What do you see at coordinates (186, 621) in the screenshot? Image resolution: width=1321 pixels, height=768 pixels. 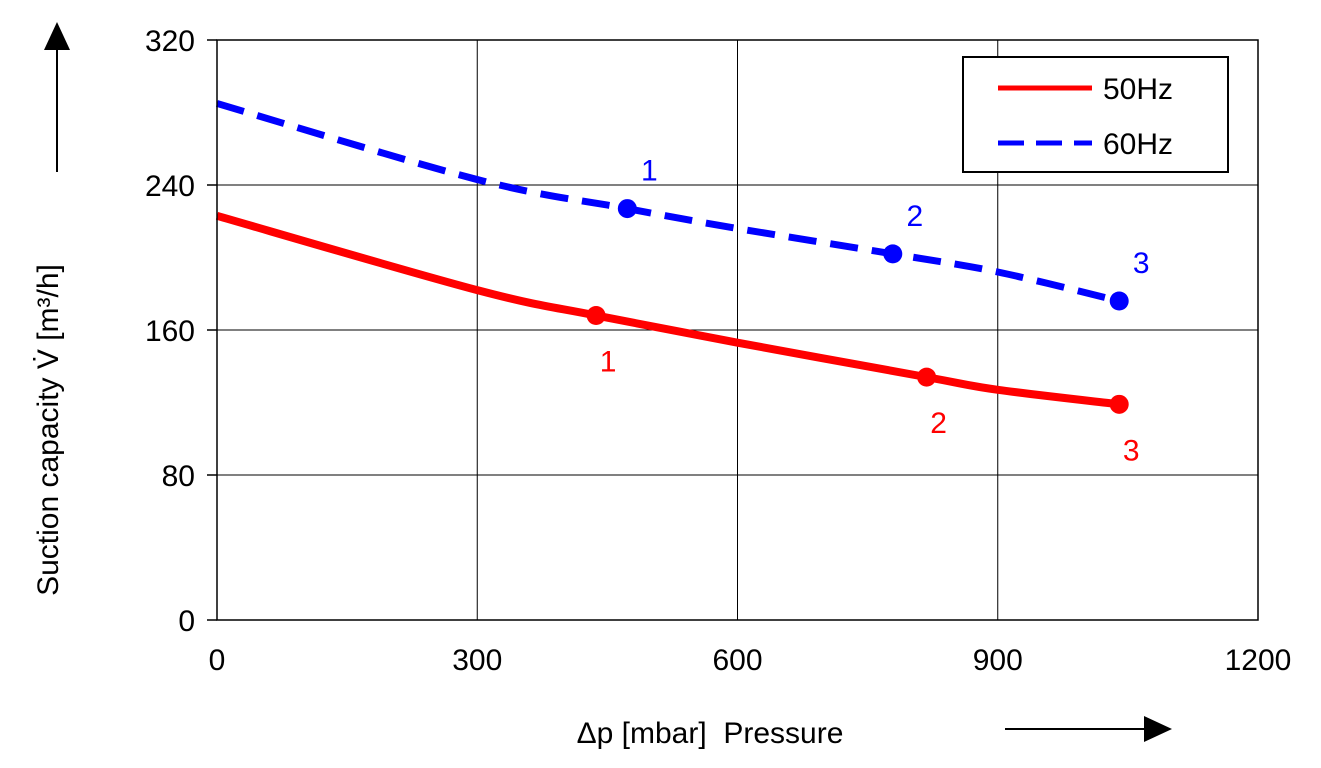 I see `y-tick-label: 0` at bounding box center [186, 621].